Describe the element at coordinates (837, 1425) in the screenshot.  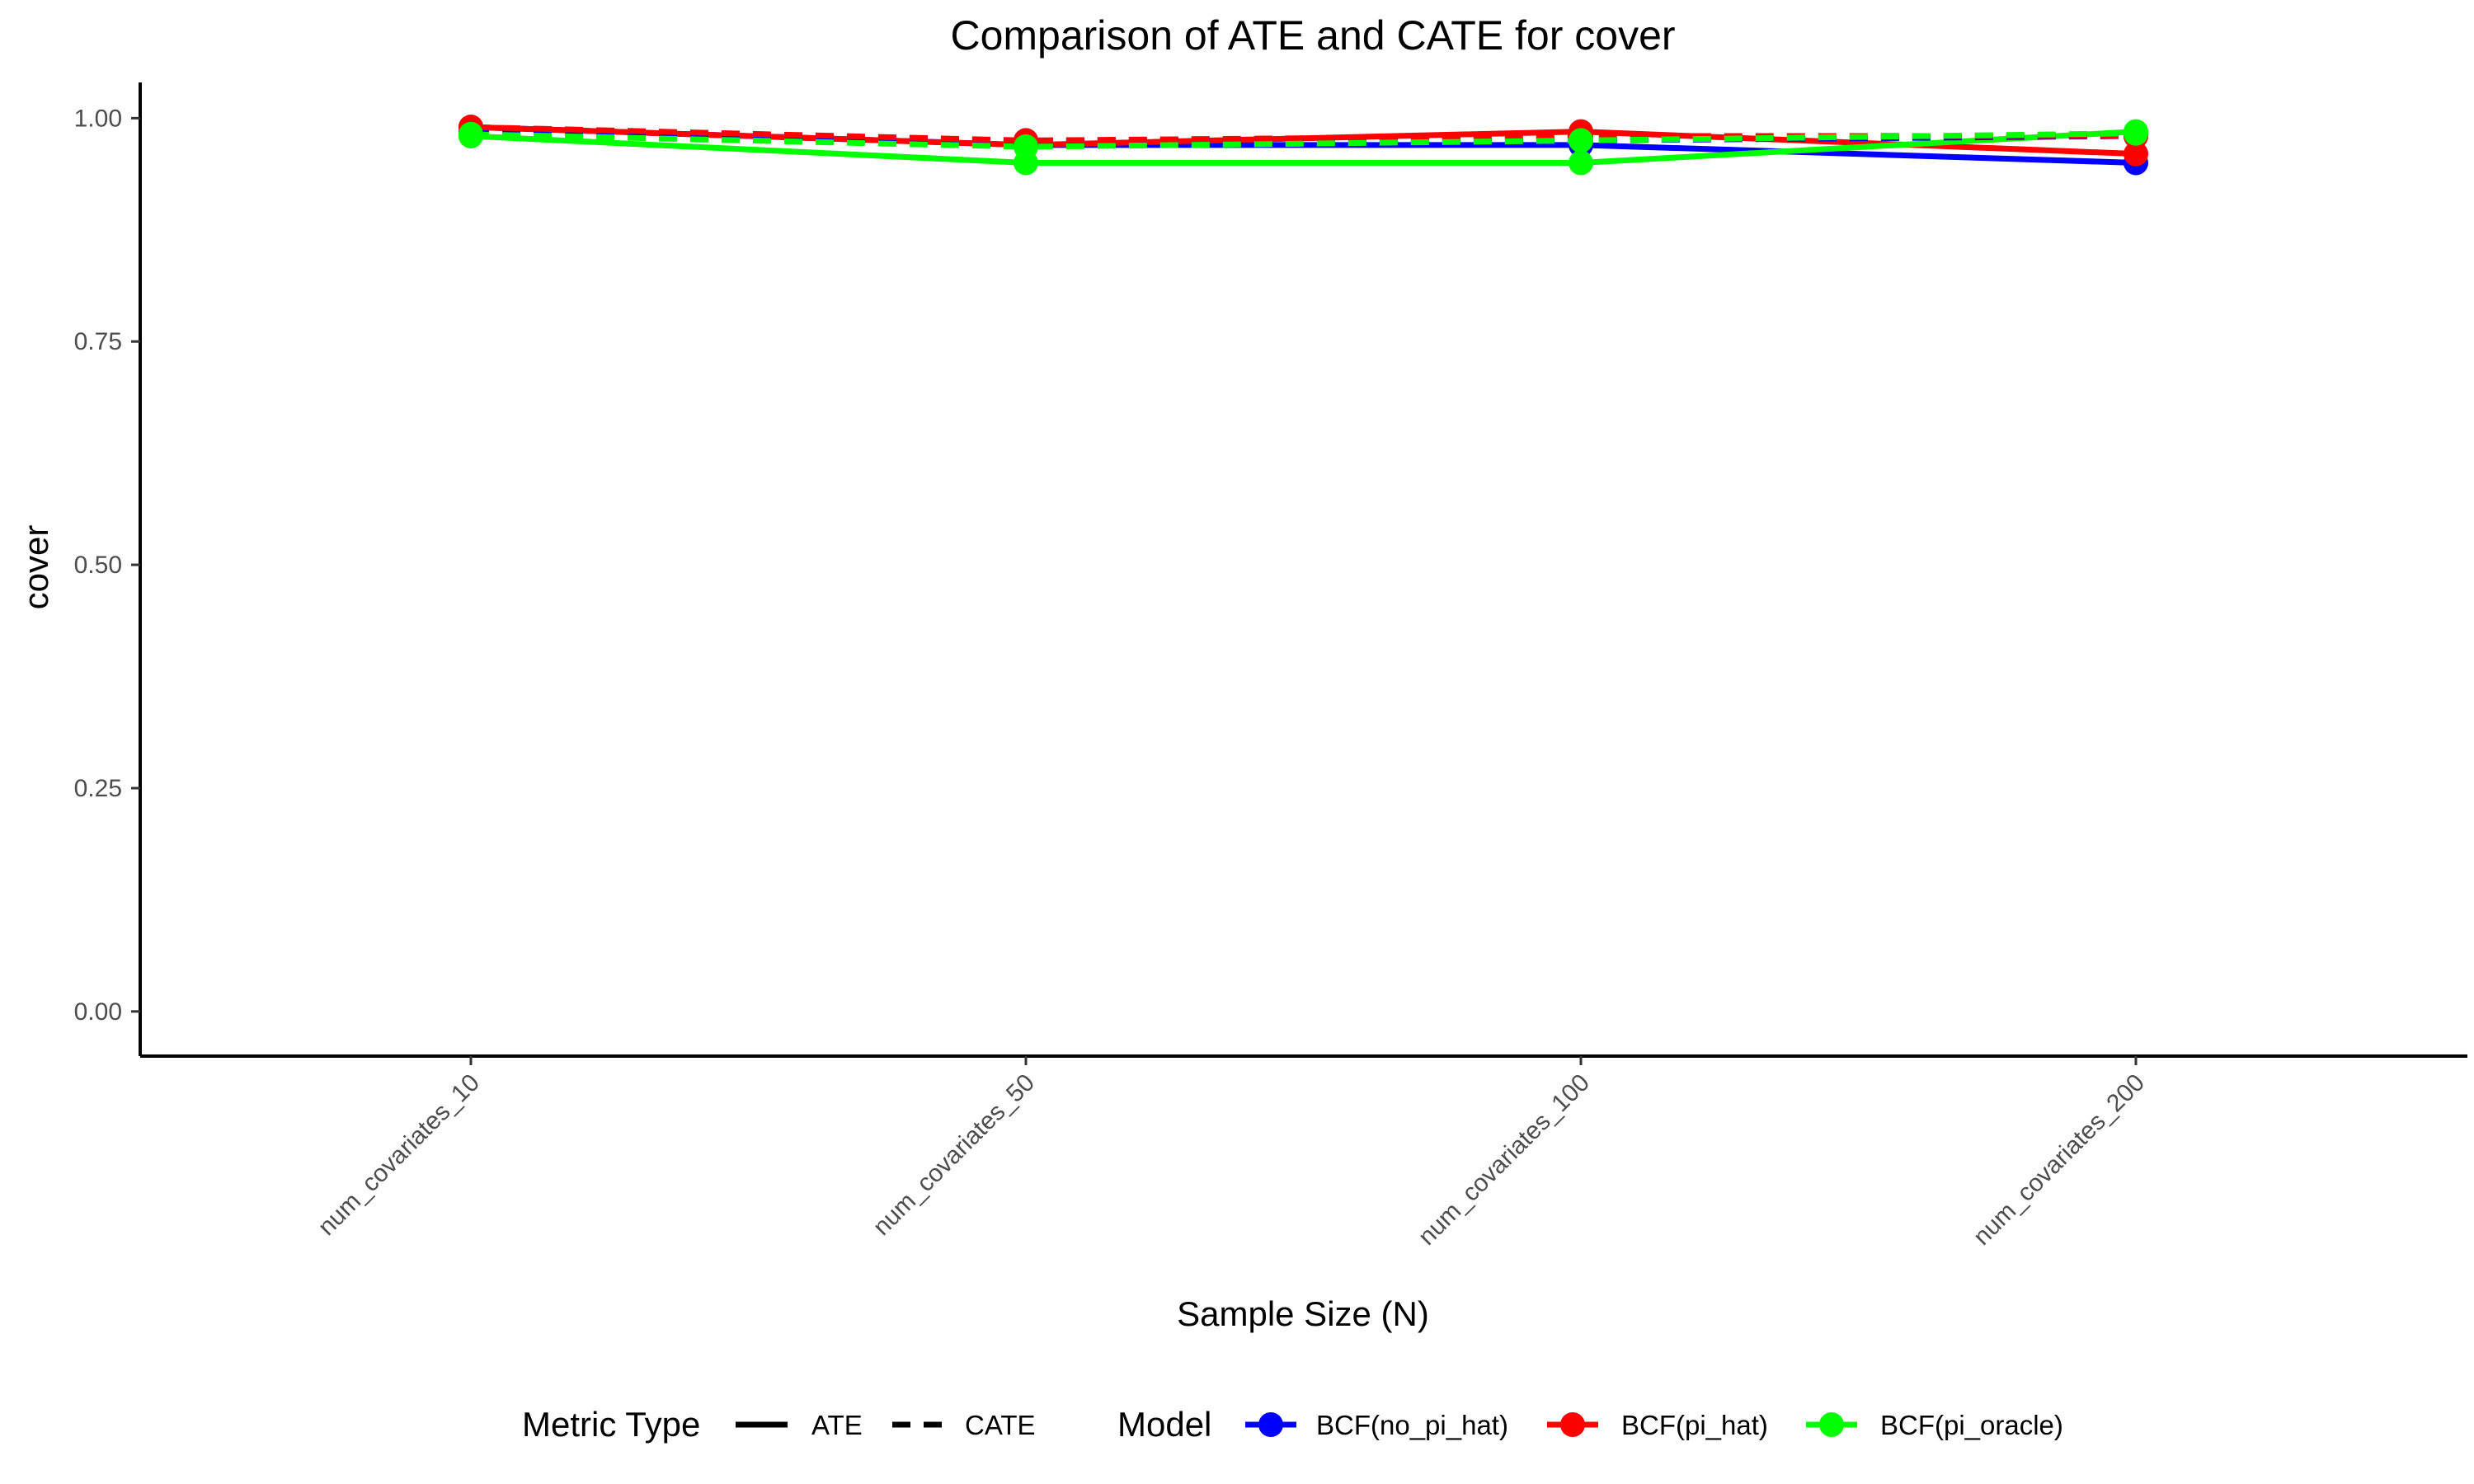
I see `legend-label-ate: ATE` at that location.